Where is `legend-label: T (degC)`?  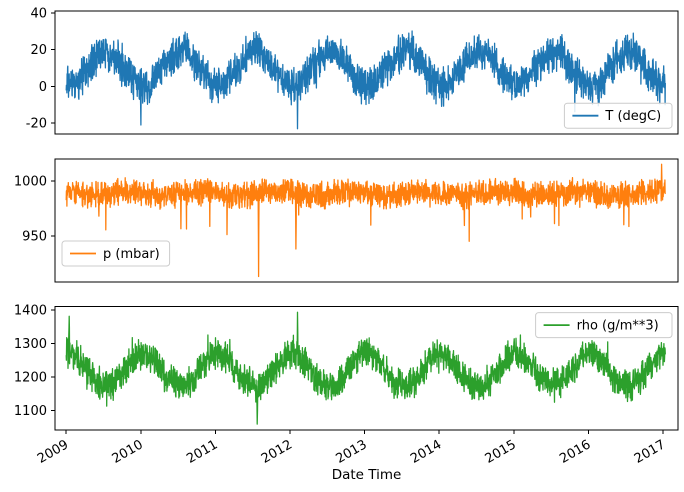 legend-label: T (degC) is located at coordinates (632, 116).